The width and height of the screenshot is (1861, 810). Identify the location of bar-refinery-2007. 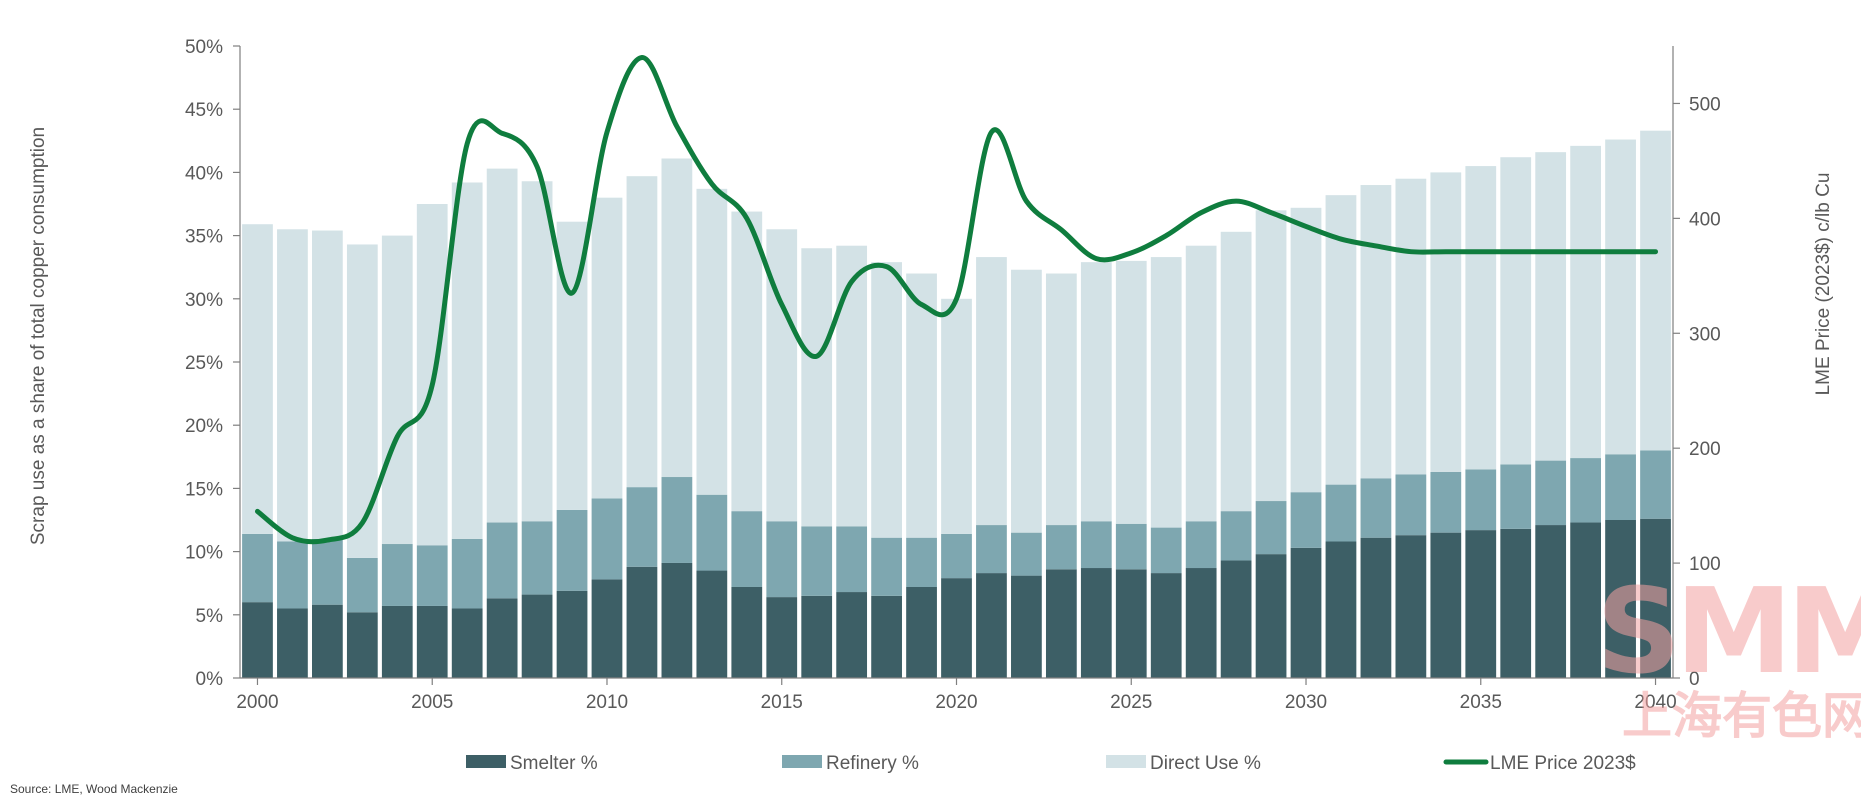
(502, 560).